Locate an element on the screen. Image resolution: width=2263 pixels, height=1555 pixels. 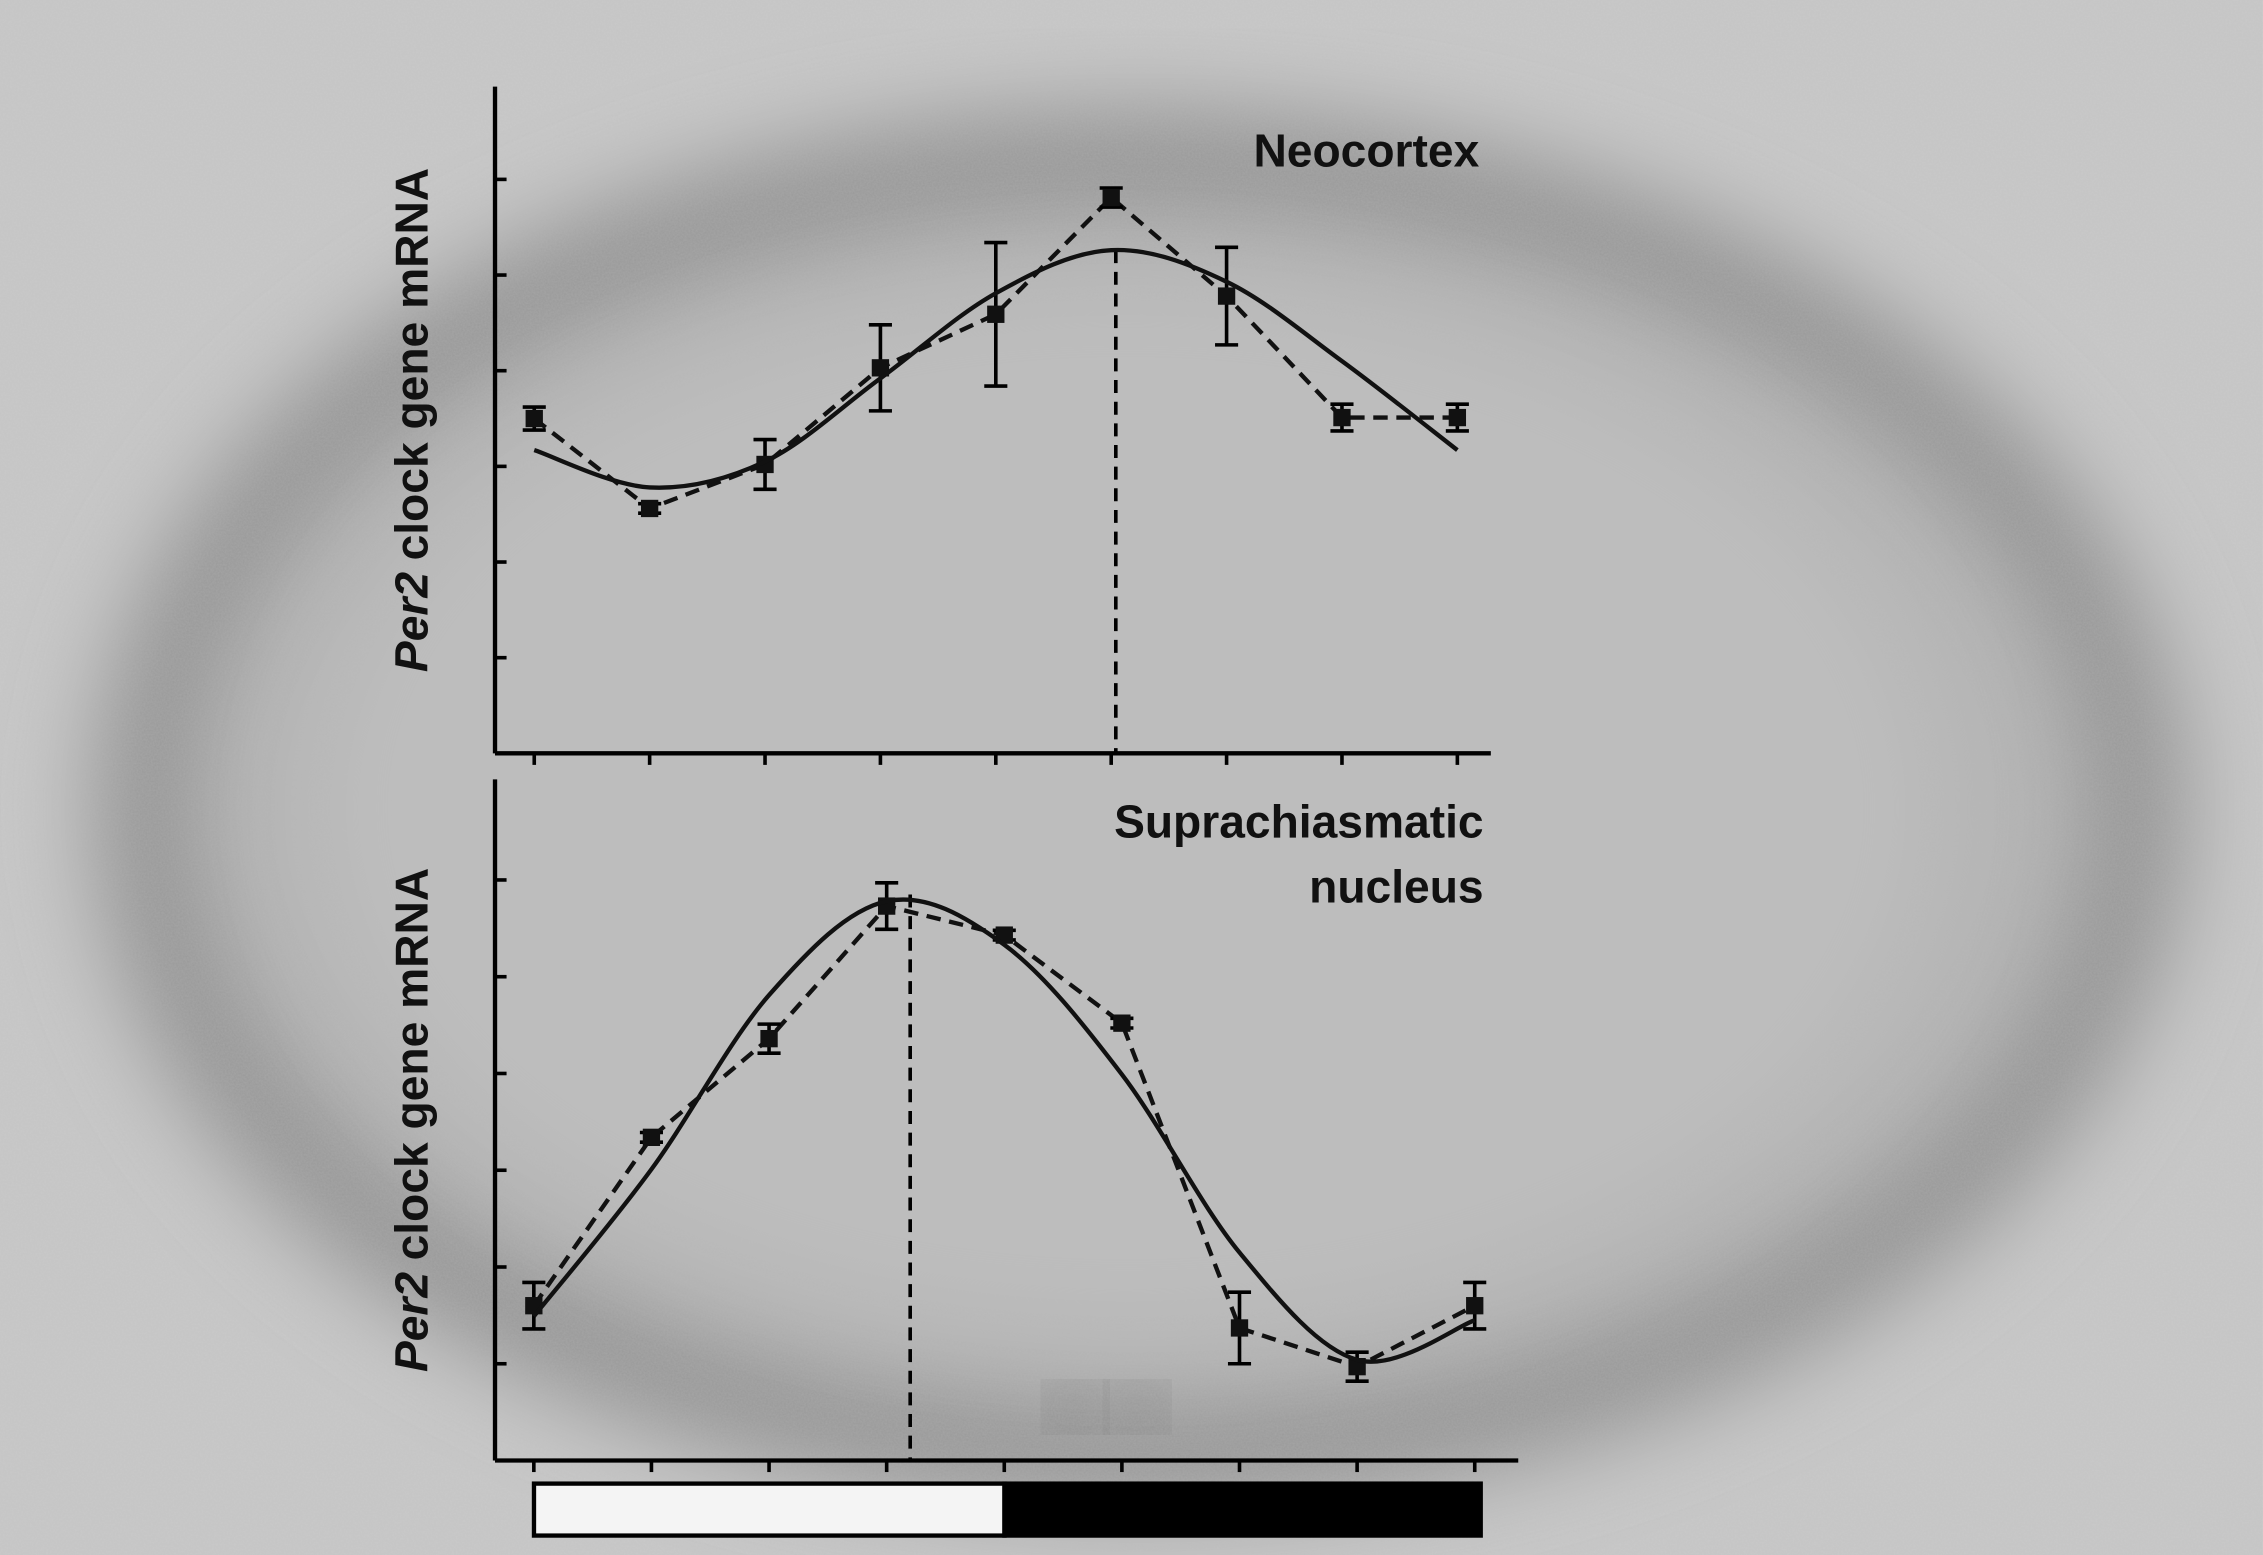
dark-phase-bar is located at coordinates (1242, 1509).